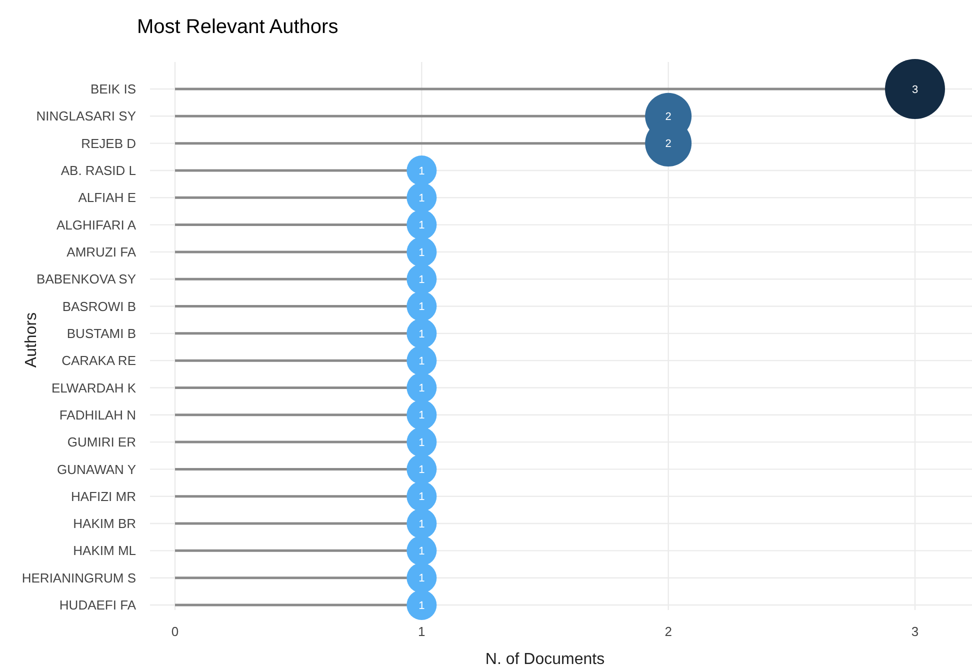 The image size is (972, 668). Describe the element at coordinates (422, 631) in the screenshot. I see `x-tick-label: 1` at that location.